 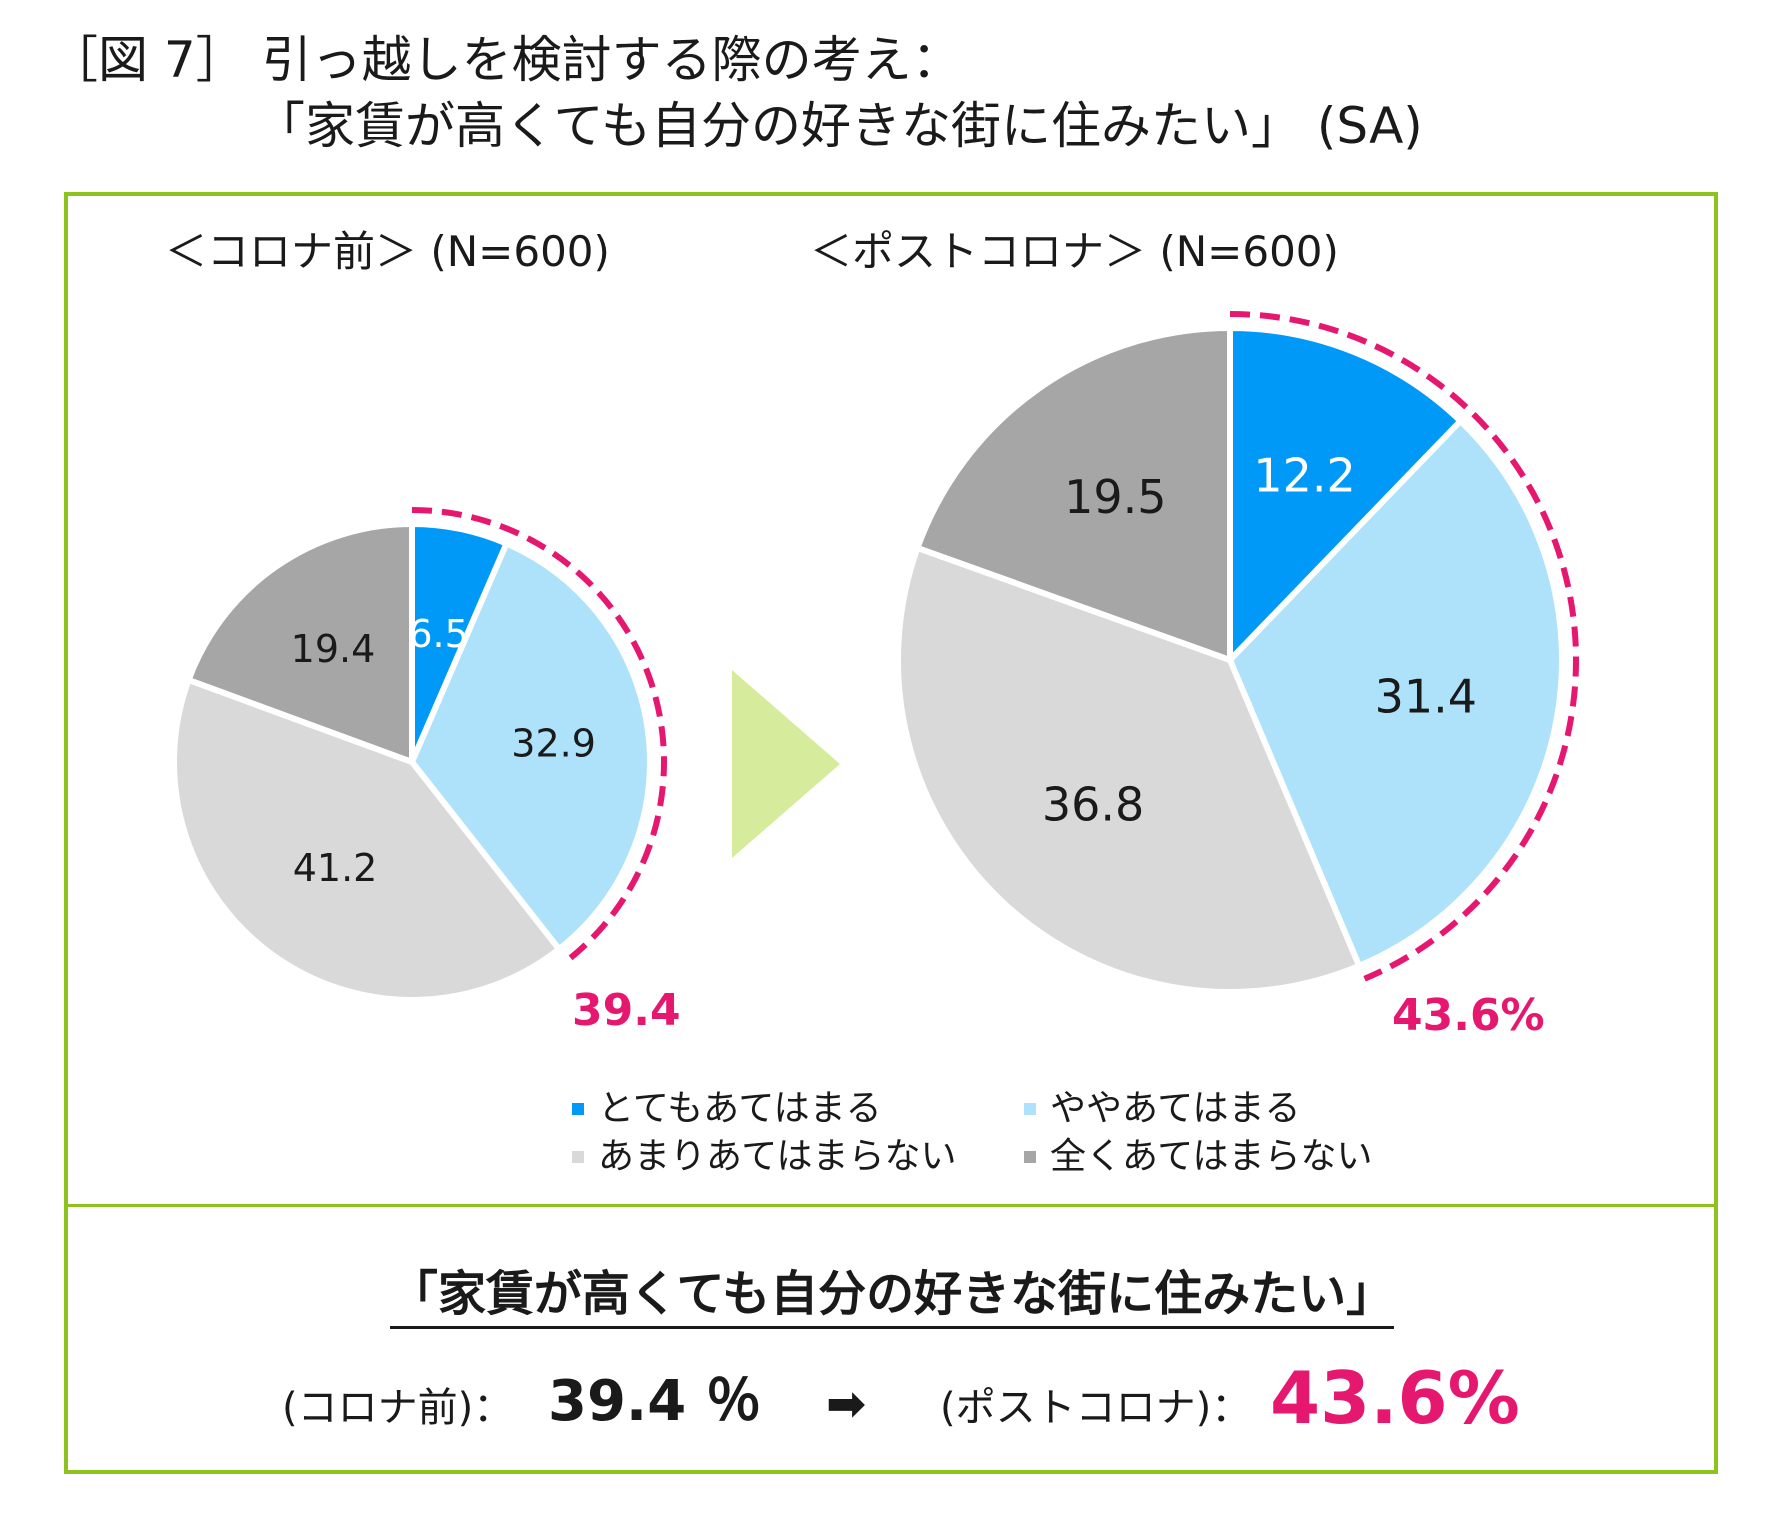 What do you see at coordinates (1395, 1398) in the screenshot?
I see `summary-after-value: 43.6%` at bounding box center [1395, 1398].